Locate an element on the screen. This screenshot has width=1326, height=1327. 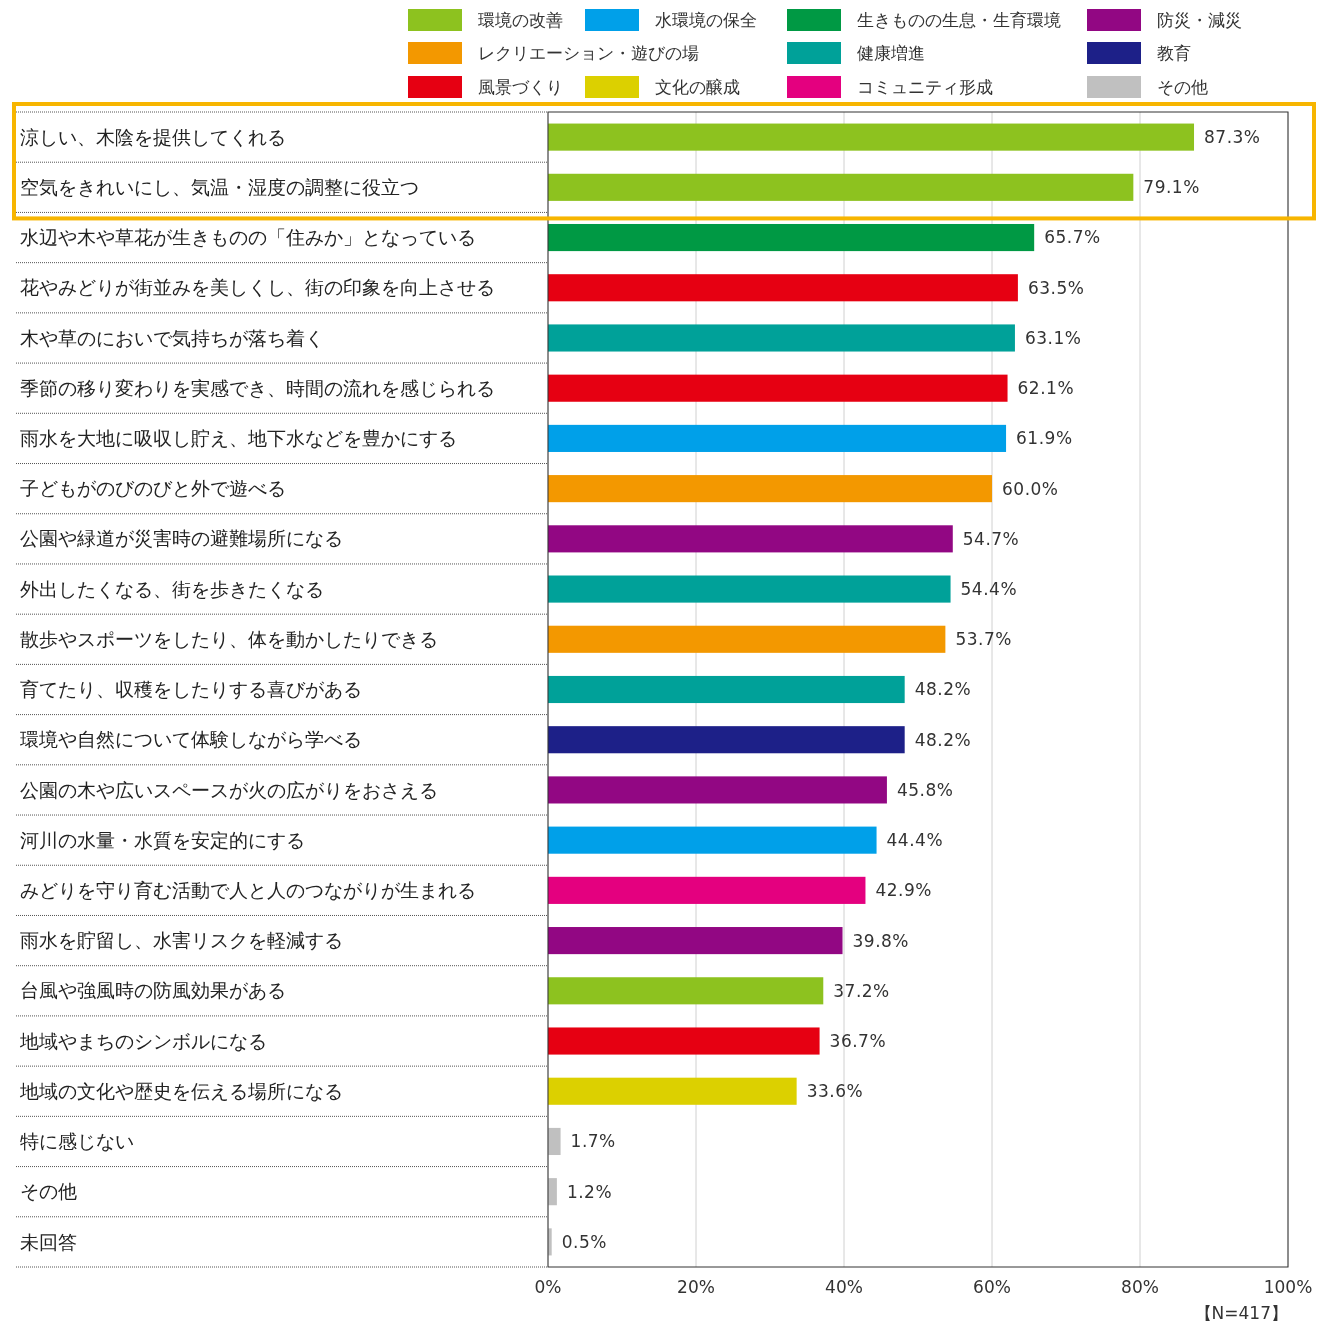
y-tick-label: 花やみどりが街並みを美しくし、街の印象を向上させる is located at coordinates (257, 287).